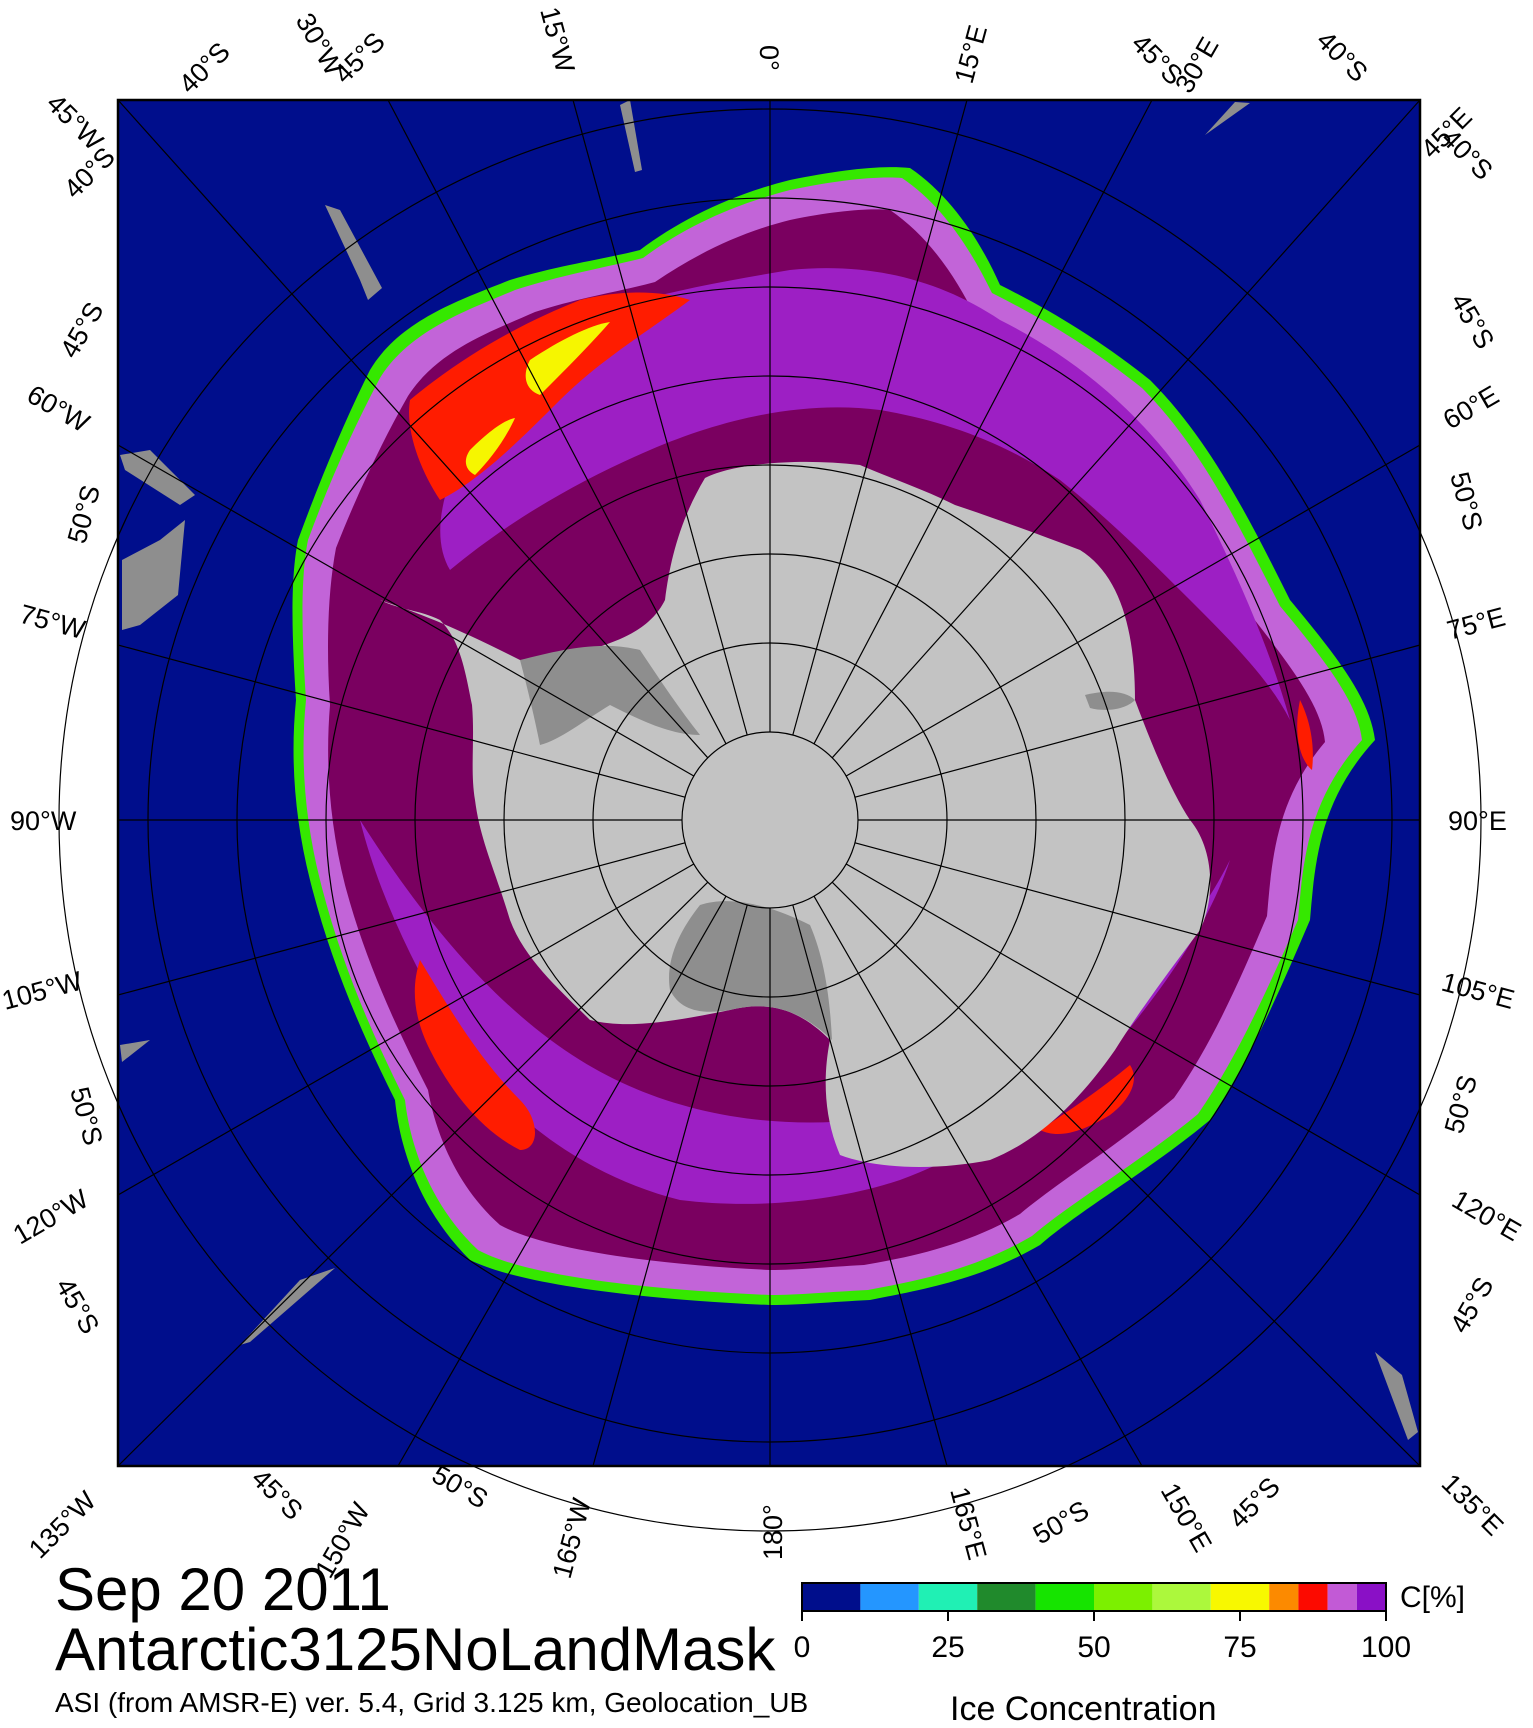 The width and height of the screenshot is (1533, 1728). I want to click on graticule-label: 105°W, so click(43, 991).